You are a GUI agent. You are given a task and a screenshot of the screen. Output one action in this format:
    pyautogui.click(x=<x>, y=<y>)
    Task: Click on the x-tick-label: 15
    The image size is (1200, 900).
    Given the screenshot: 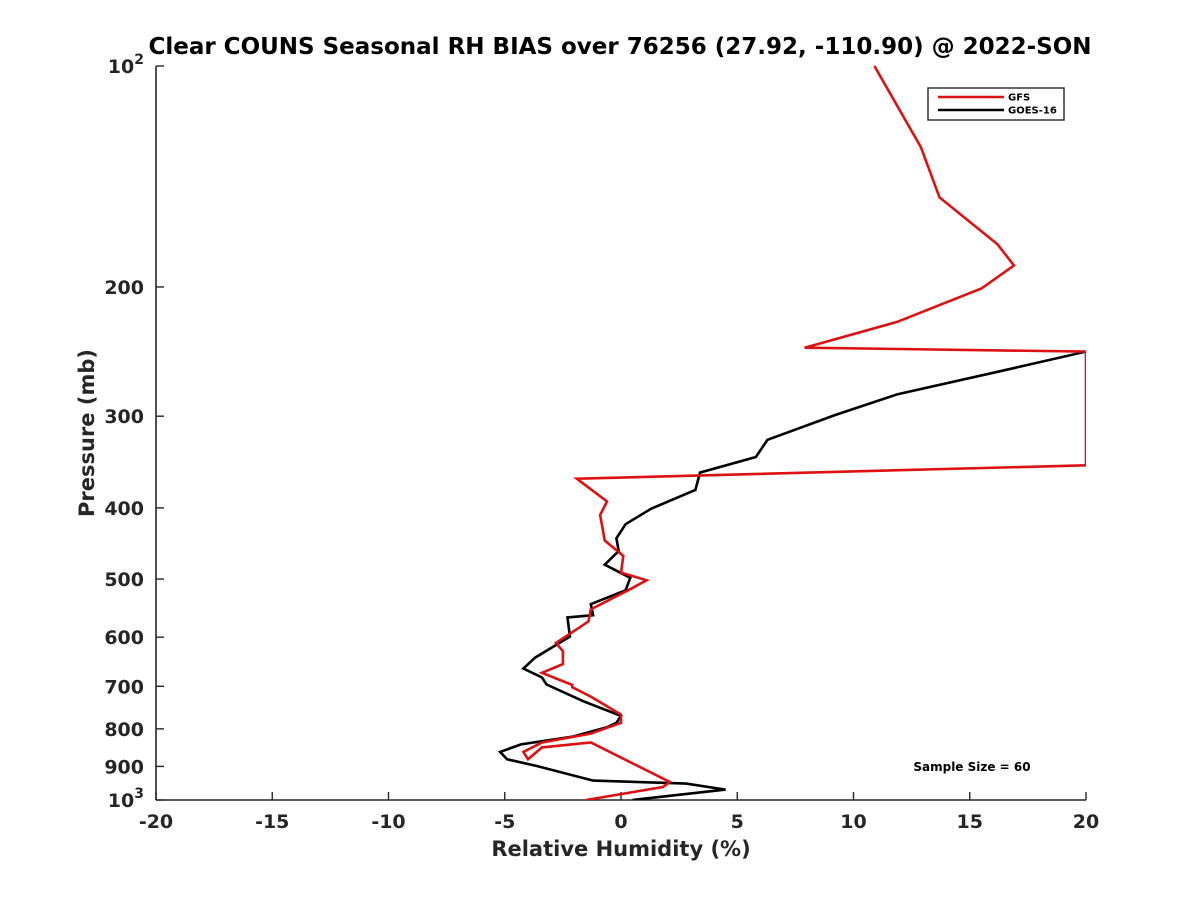 What is the action you would take?
    pyautogui.click(x=970, y=822)
    